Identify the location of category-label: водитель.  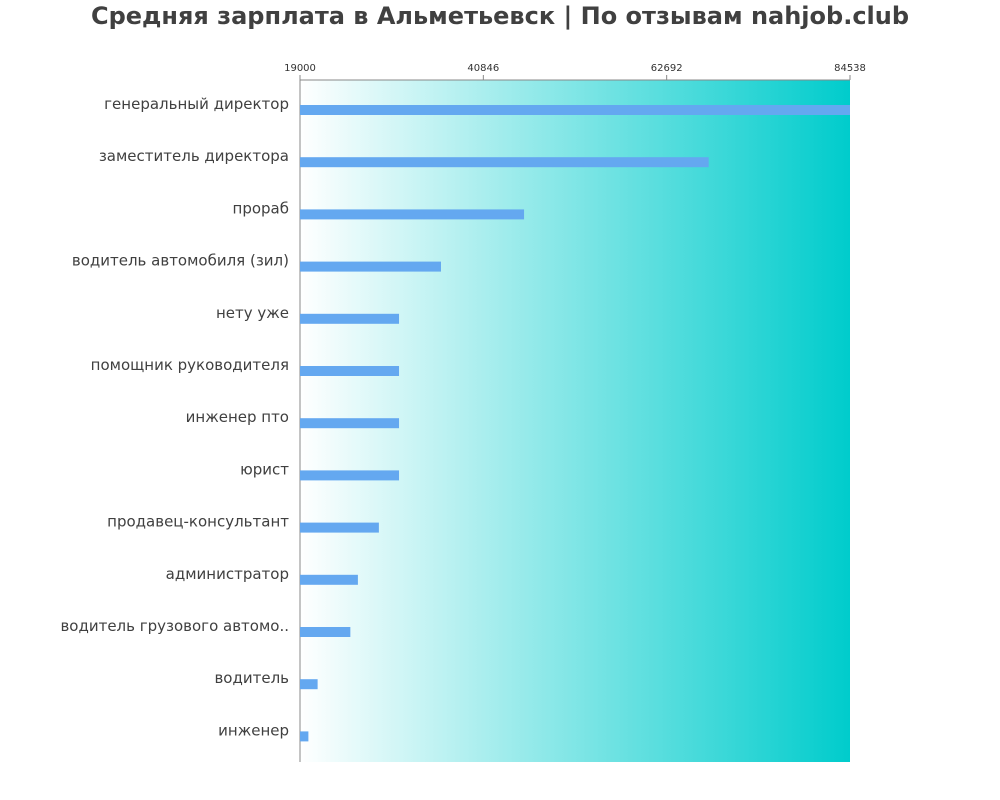
(251, 678).